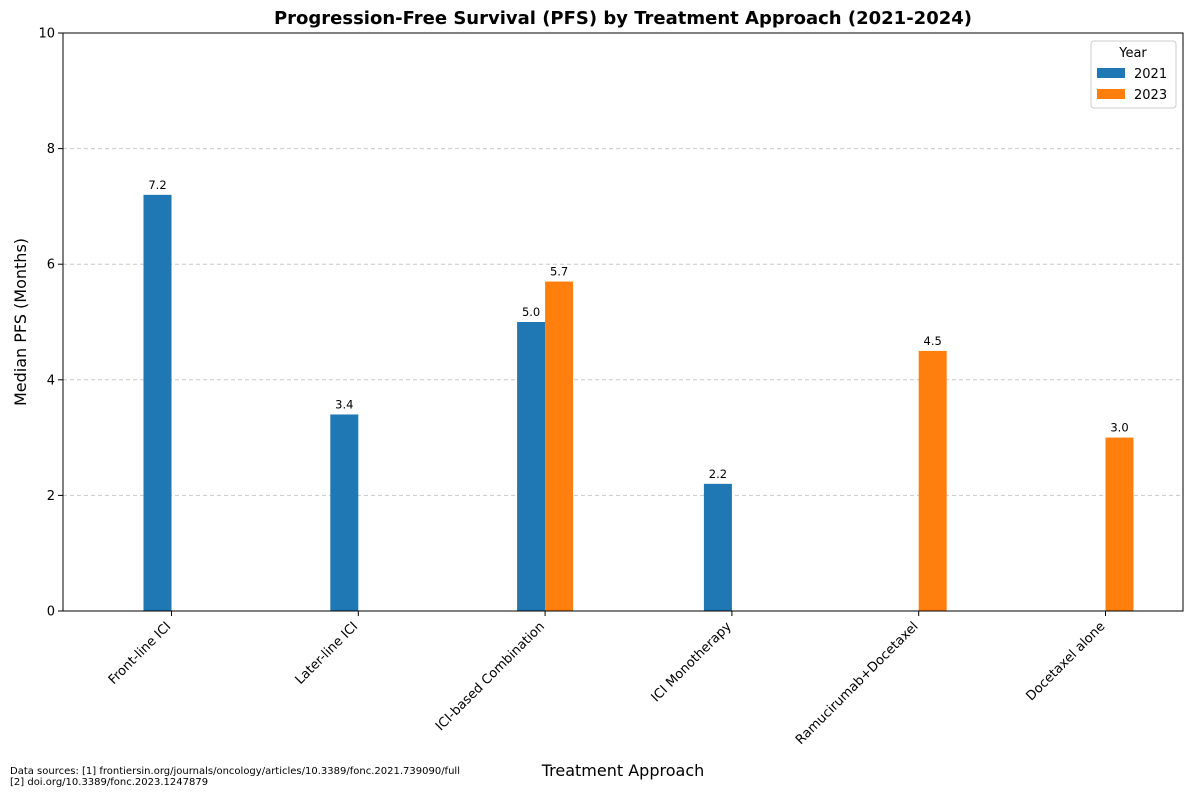 The height and width of the screenshot is (799, 1193). What do you see at coordinates (140, 653) in the screenshot?
I see `x-tick-label-front-line-ici: Front-line ICI` at bounding box center [140, 653].